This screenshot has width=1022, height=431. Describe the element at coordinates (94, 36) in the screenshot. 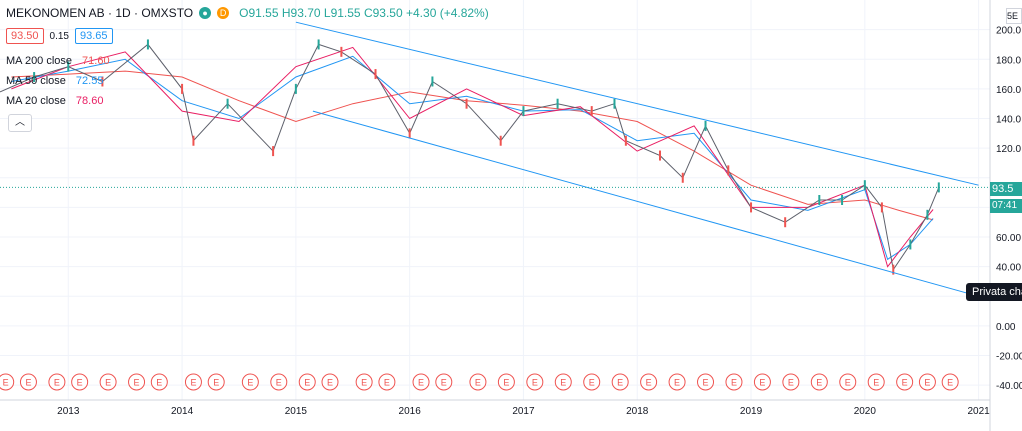

I see `buy-button: 93.65` at that location.